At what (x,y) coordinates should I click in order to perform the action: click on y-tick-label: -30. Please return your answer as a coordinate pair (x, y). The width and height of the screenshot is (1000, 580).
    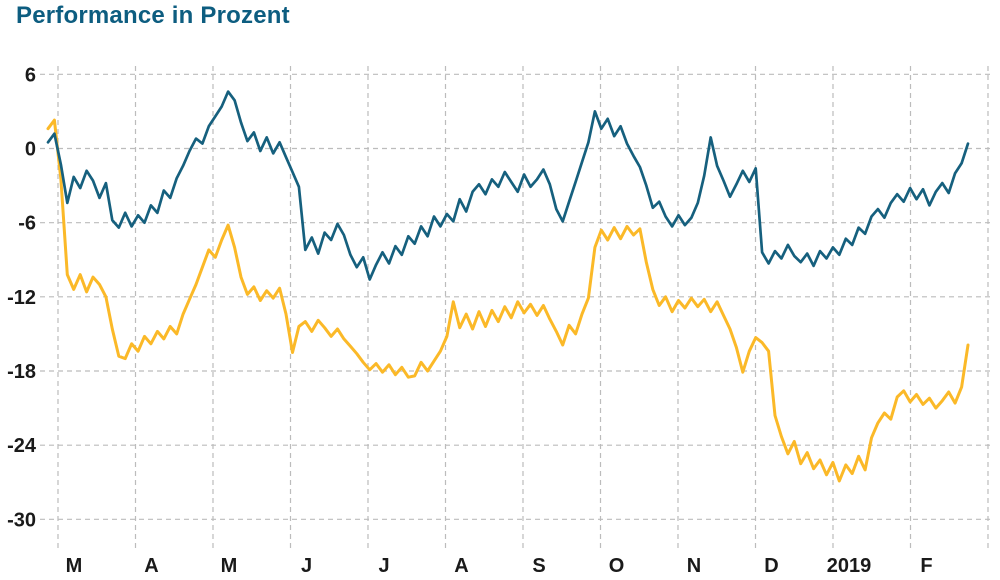
    Looking at the image, I should click on (21, 520).